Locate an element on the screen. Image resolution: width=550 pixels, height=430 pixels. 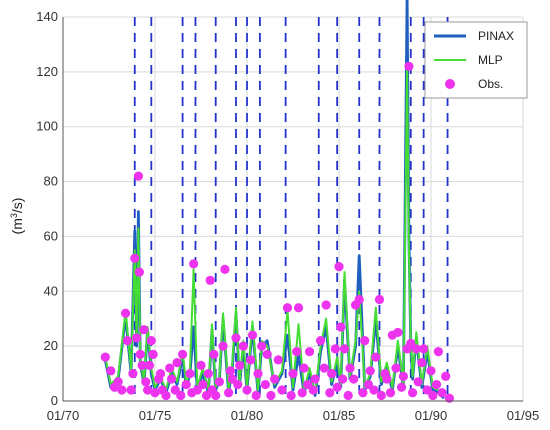
legend-label-pinax: PINAX is located at coordinates (496, 36).